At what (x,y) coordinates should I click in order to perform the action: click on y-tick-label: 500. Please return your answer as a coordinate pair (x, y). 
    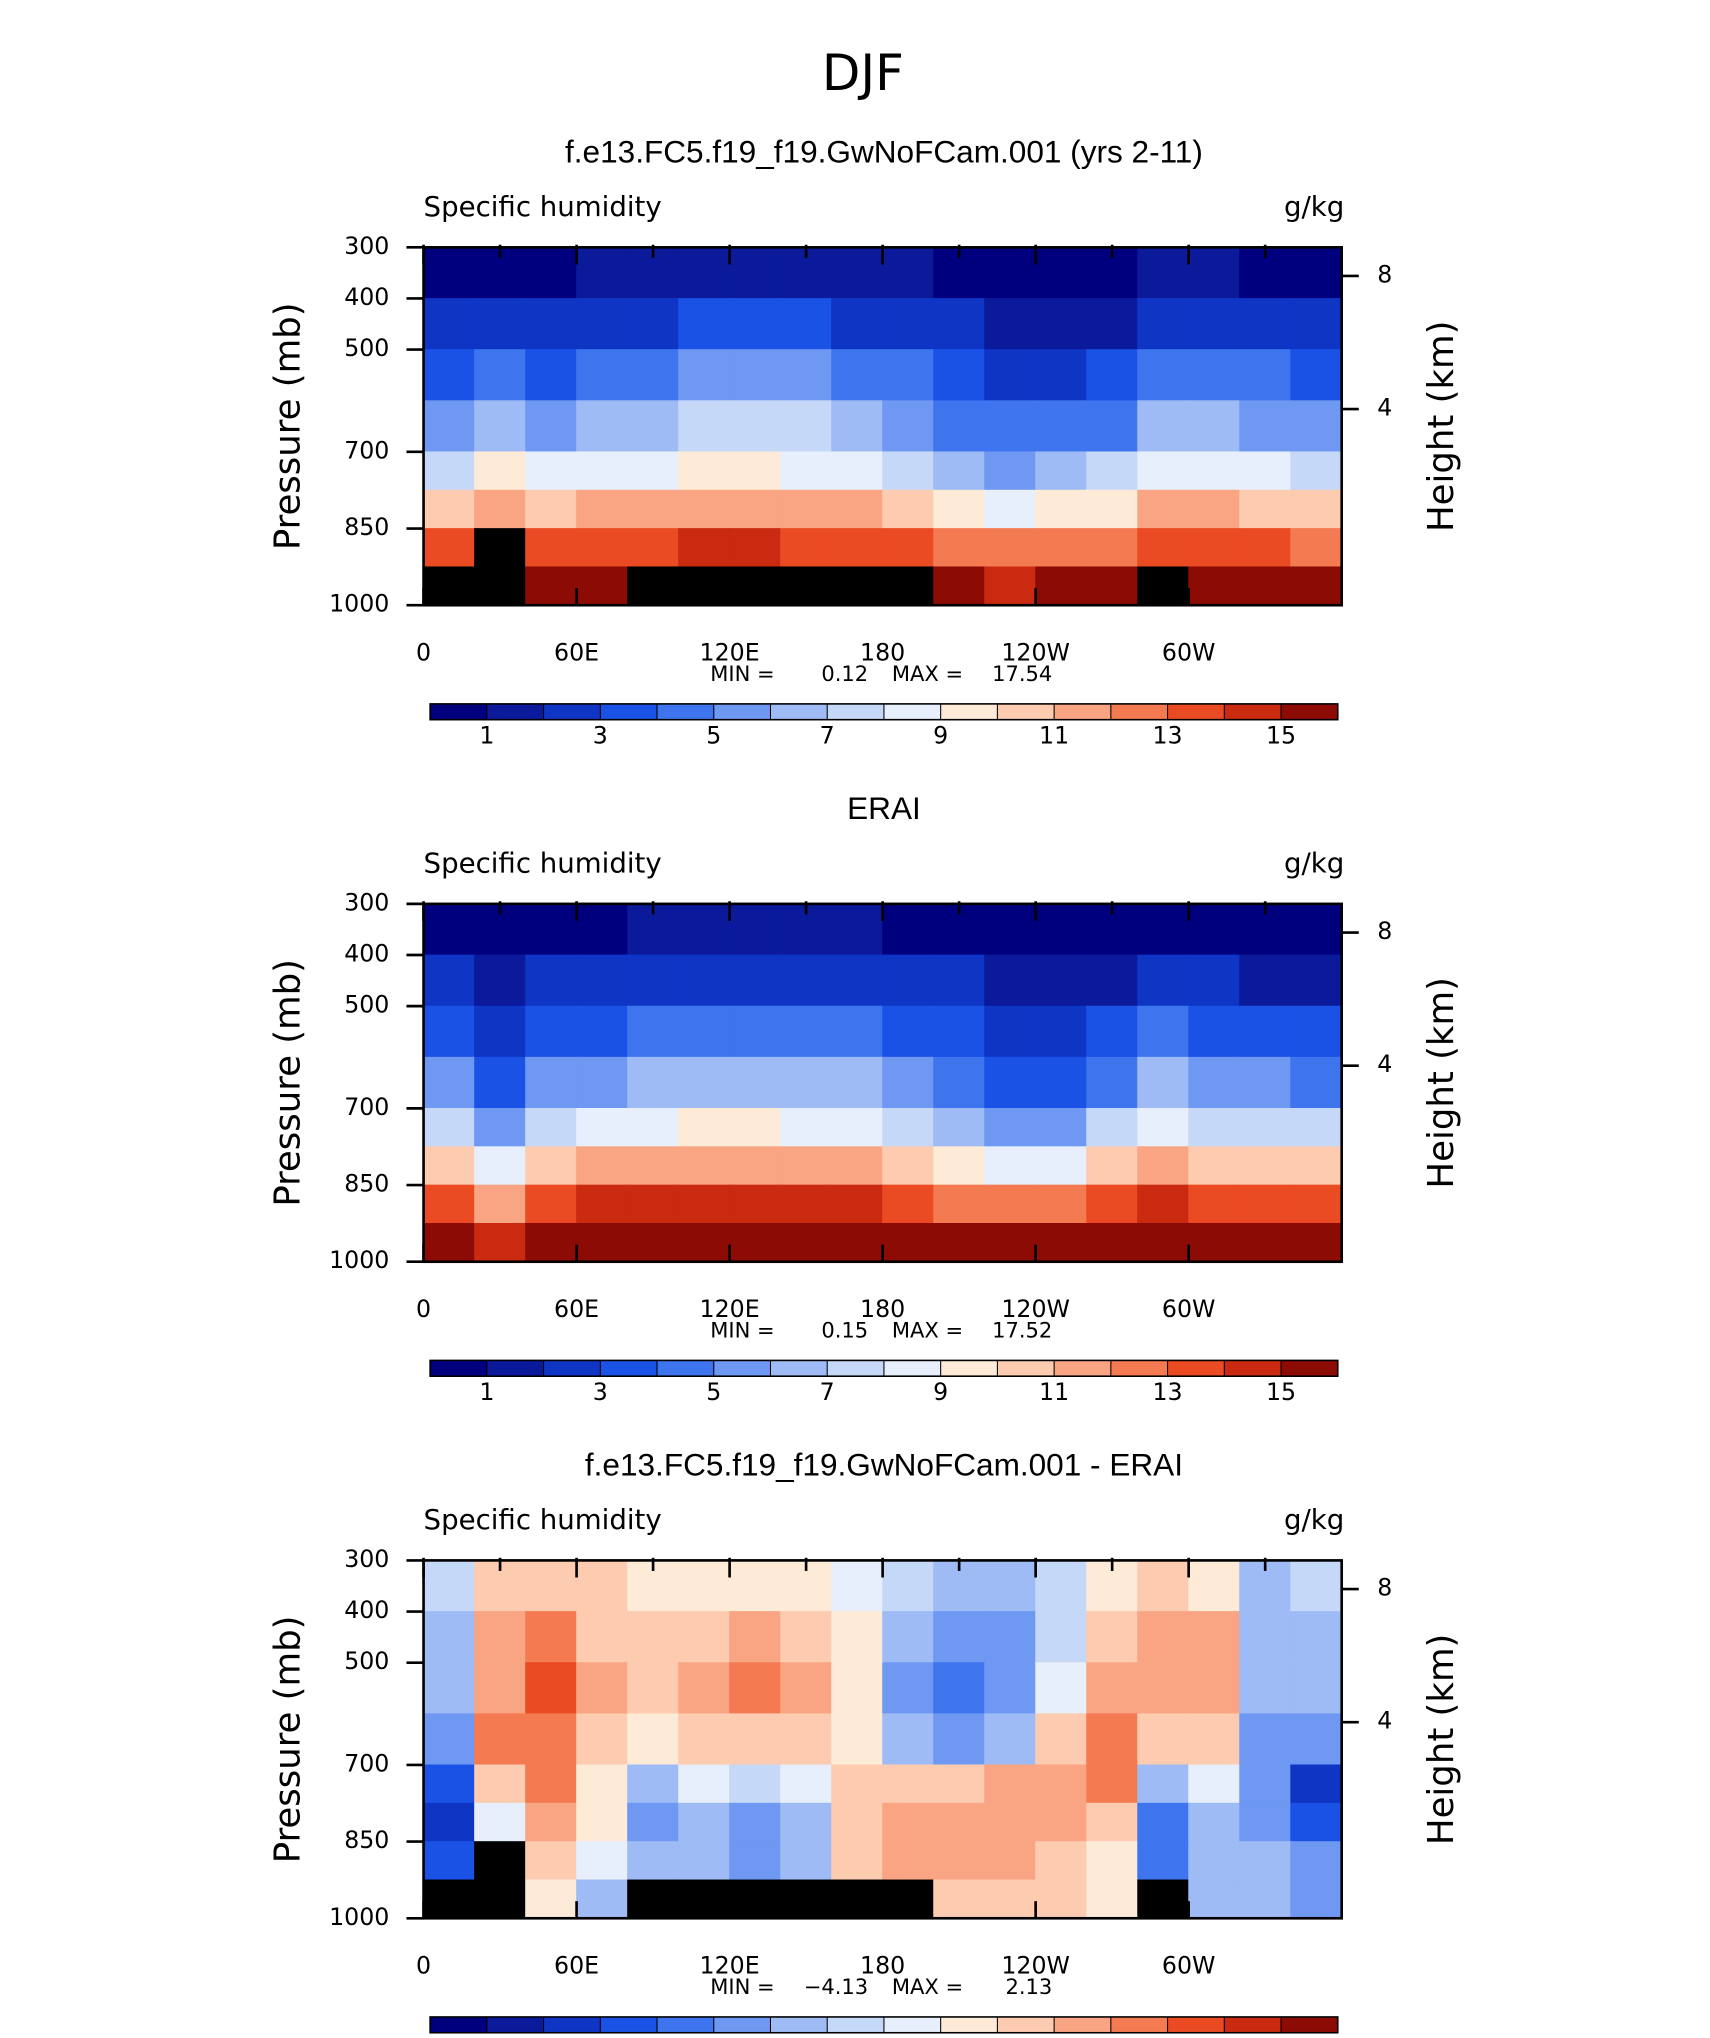
    Looking at the image, I should click on (366, 348).